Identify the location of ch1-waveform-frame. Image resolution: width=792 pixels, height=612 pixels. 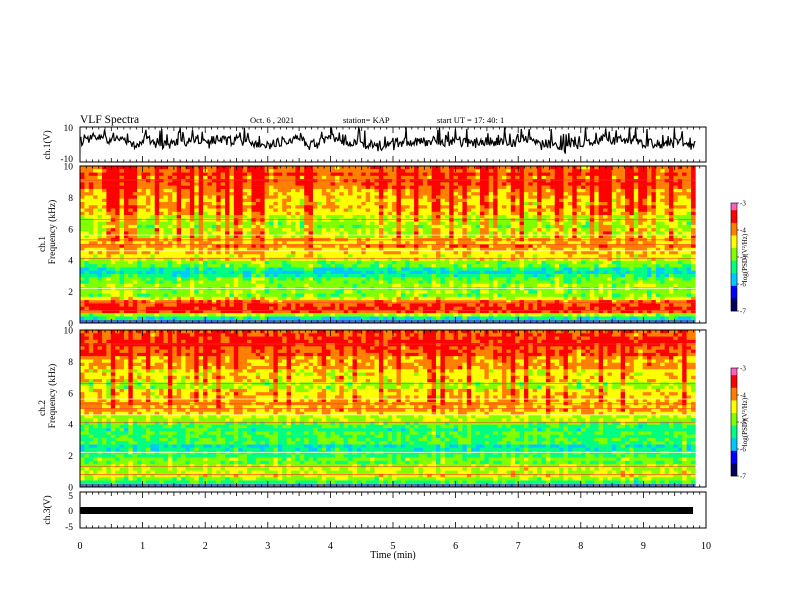
(393, 144).